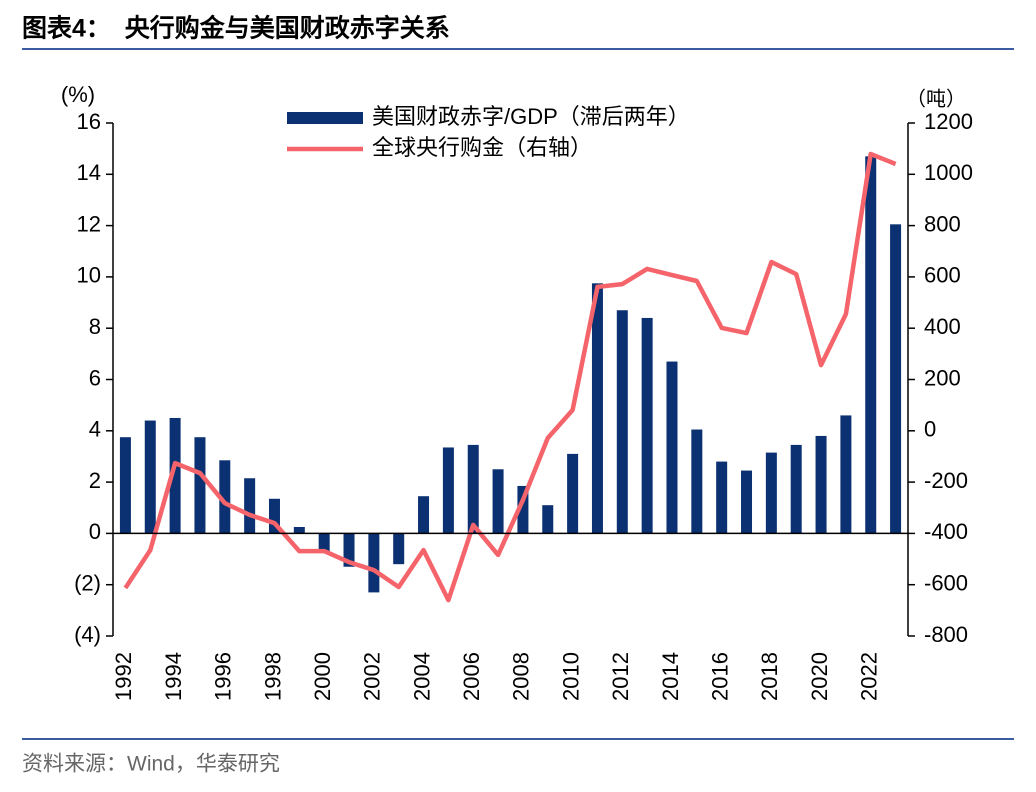  I want to click on x-tick-label: 2004, so click(421, 676).